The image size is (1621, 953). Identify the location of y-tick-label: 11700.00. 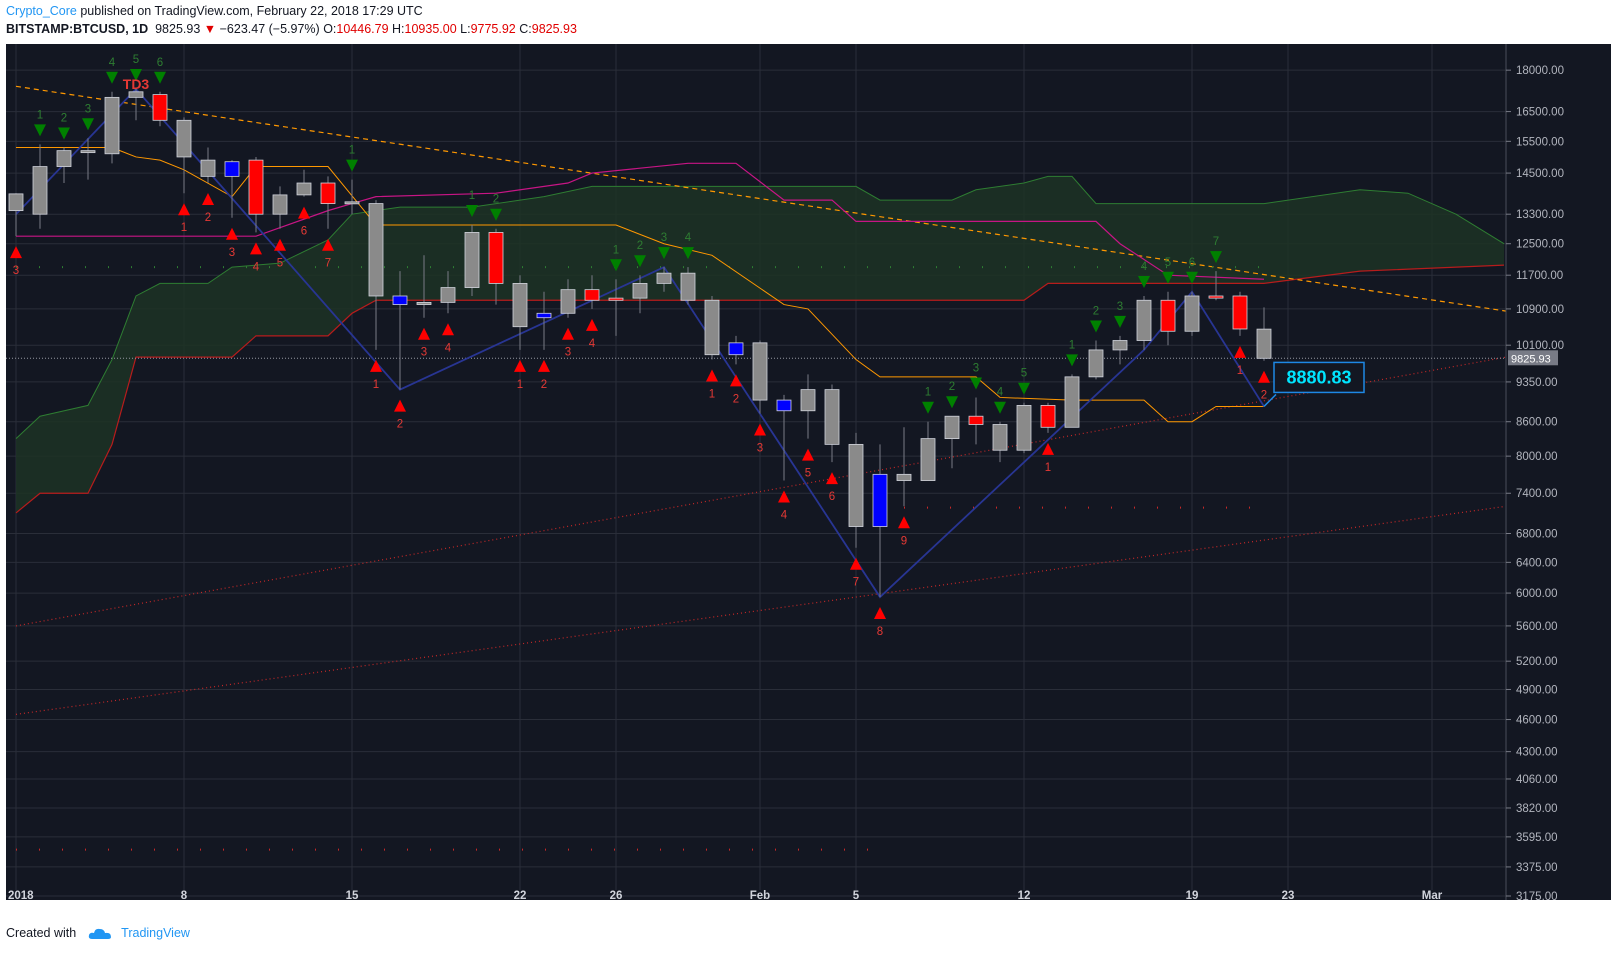
(1539, 276).